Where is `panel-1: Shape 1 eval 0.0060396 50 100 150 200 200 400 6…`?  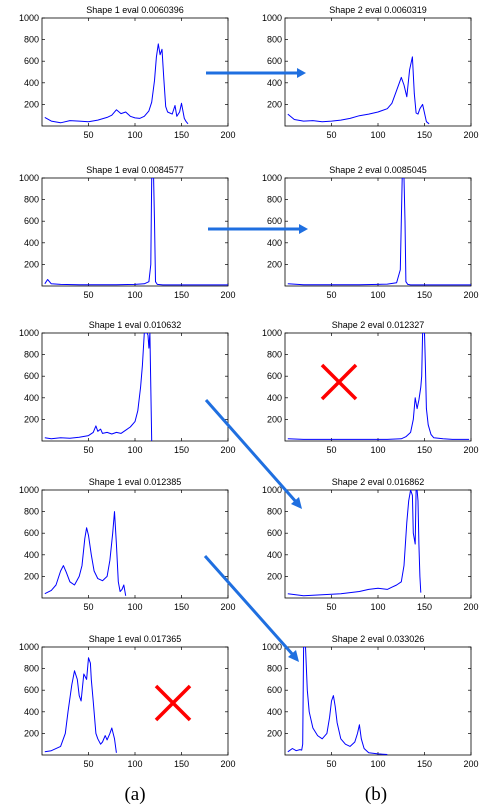
panel-1: Shape 1 eval 0.0060396 50 100 150 200 200 400 6… is located at coordinates (127, 72).